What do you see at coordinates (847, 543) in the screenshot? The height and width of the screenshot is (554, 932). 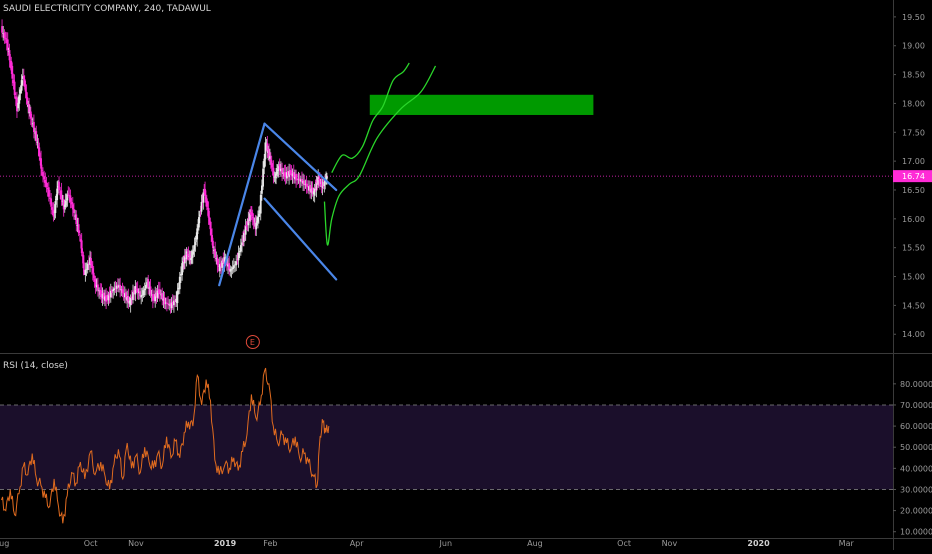 I see `time-axis-tick-label: Mar` at bounding box center [847, 543].